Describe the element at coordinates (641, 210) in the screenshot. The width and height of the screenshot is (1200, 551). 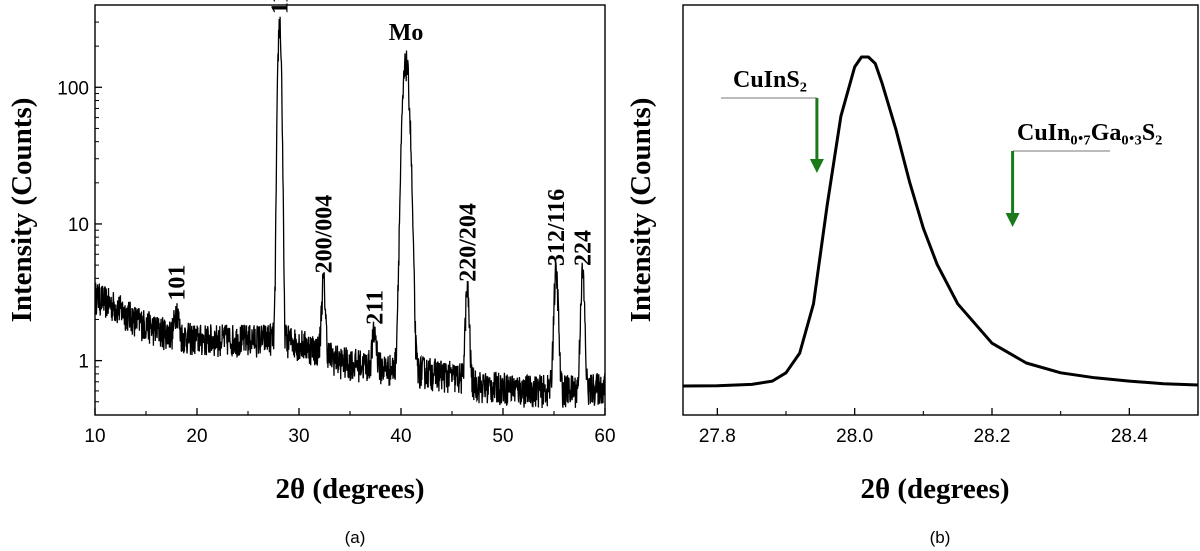
I see `panel-b-y-axis-title: Intensity (Counts)` at that location.